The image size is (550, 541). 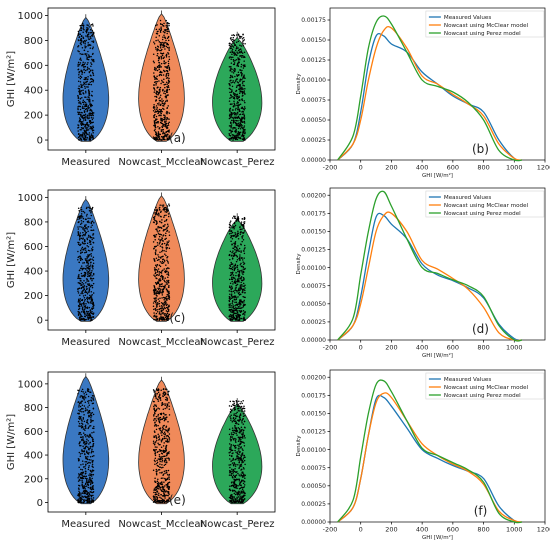 What do you see at coordinates (313, 214) in the screenshot?
I see `y-tick-label: 0.00175` at bounding box center [313, 214].